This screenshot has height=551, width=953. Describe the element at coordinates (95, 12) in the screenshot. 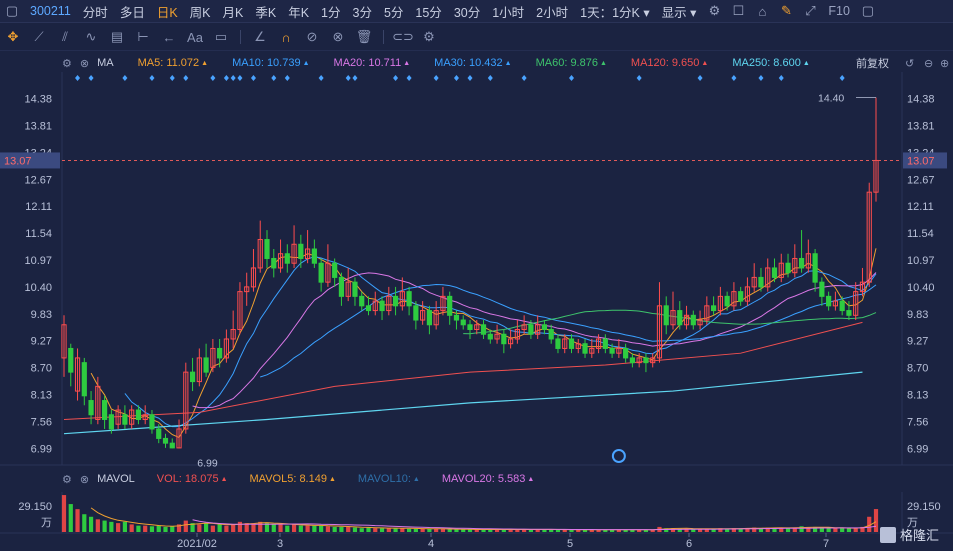

I see `tab-0: 分时` at that location.